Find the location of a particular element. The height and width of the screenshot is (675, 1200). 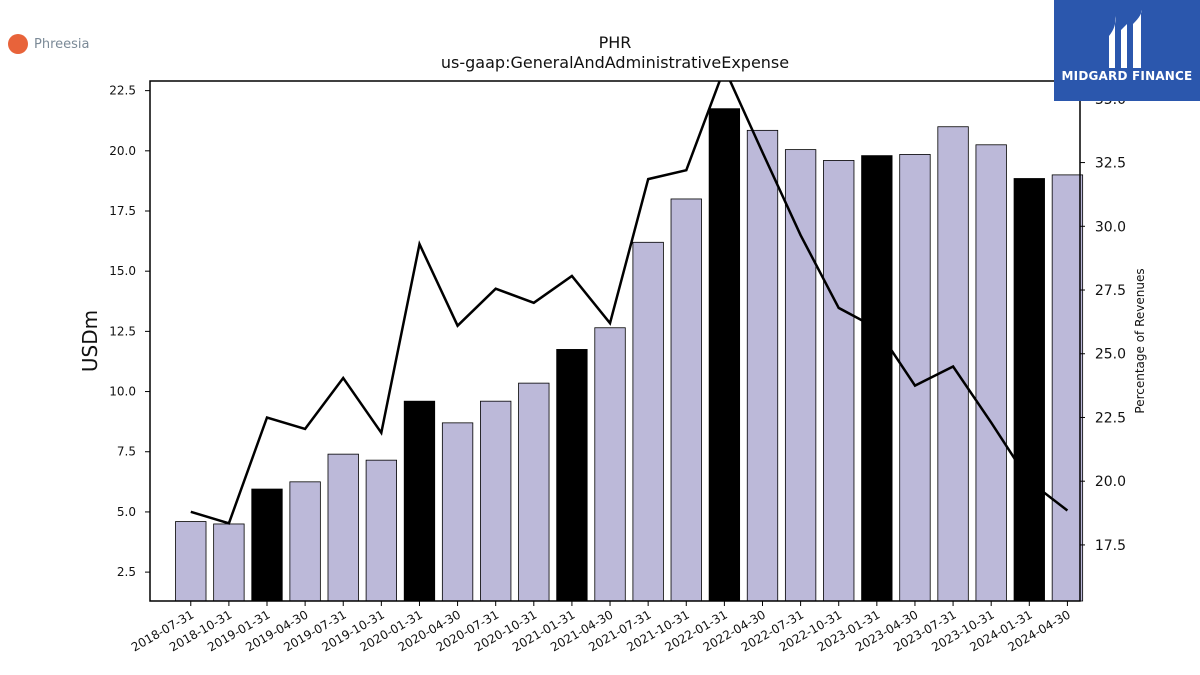

phreesia-logo-icon is located at coordinates (18, 44).